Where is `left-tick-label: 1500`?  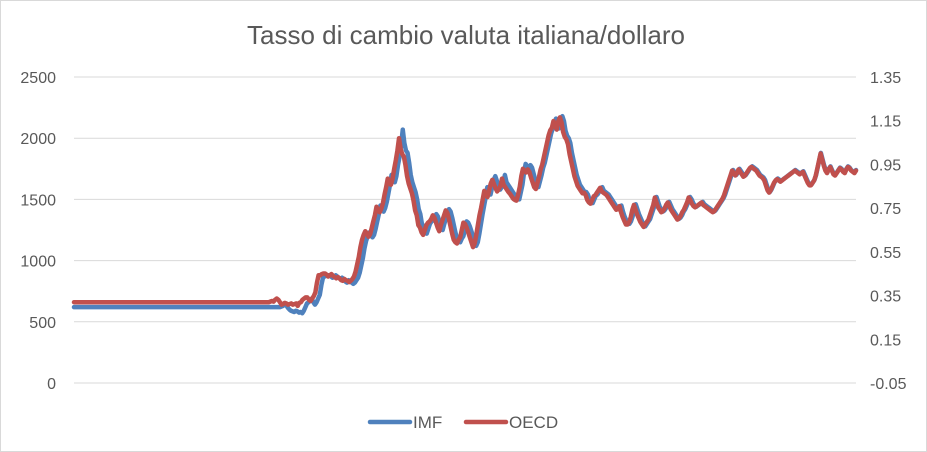
left-tick-label: 1500 is located at coordinates (38, 200).